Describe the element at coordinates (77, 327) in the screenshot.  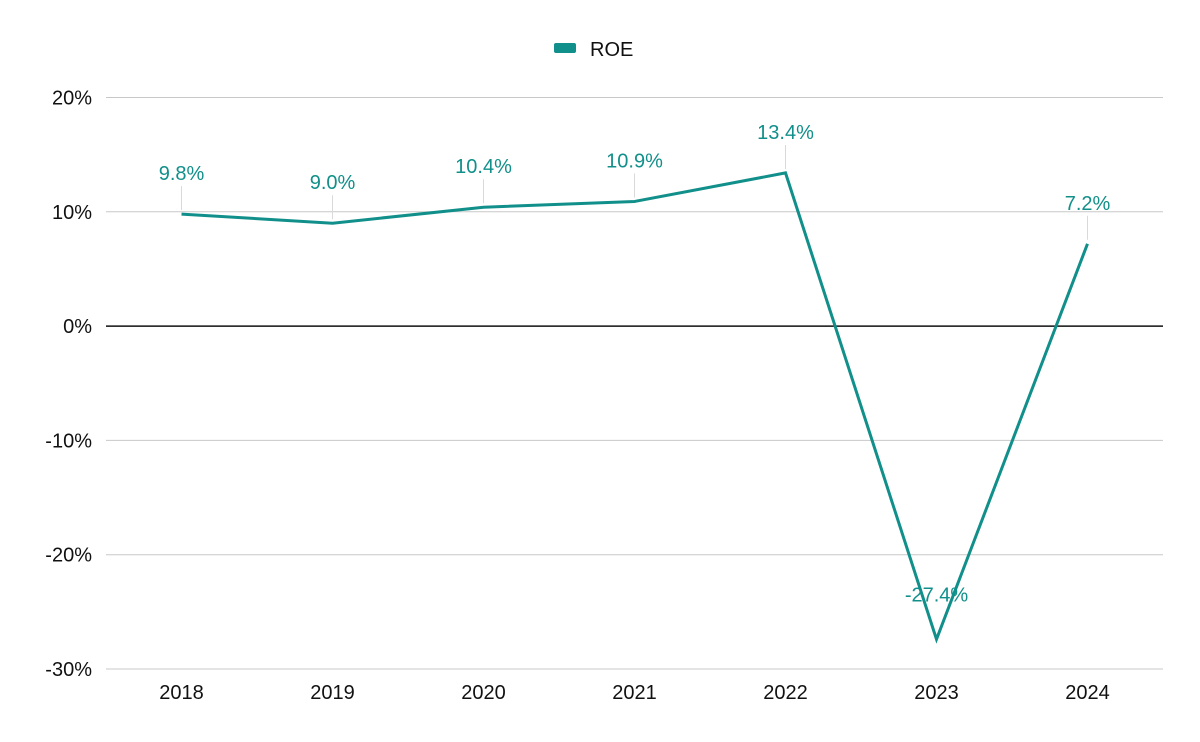
I see `y-tick-label: 0%` at that location.